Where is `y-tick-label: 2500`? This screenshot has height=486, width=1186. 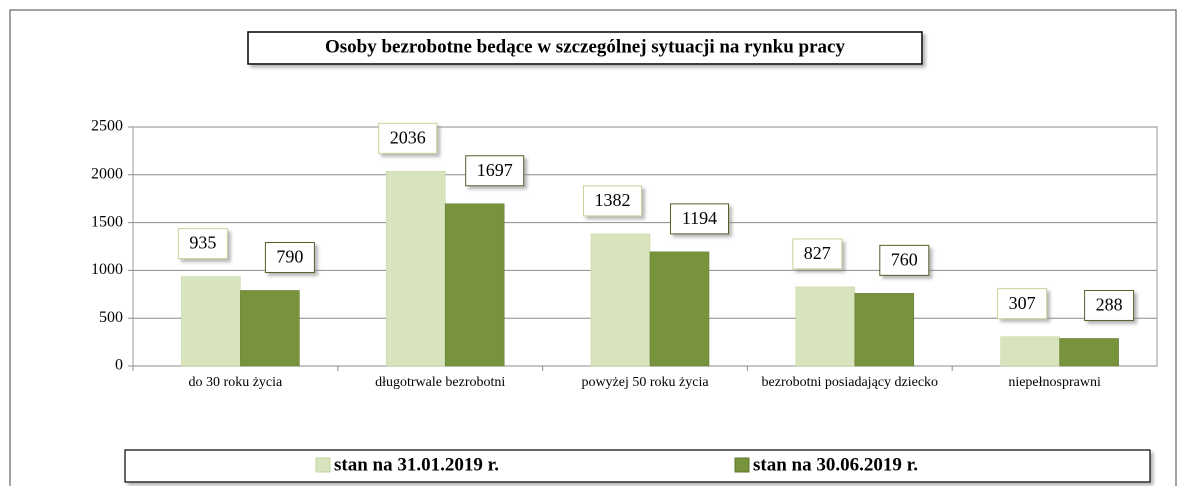 y-tick-label: 2500 is located at coordinates (107, 126).